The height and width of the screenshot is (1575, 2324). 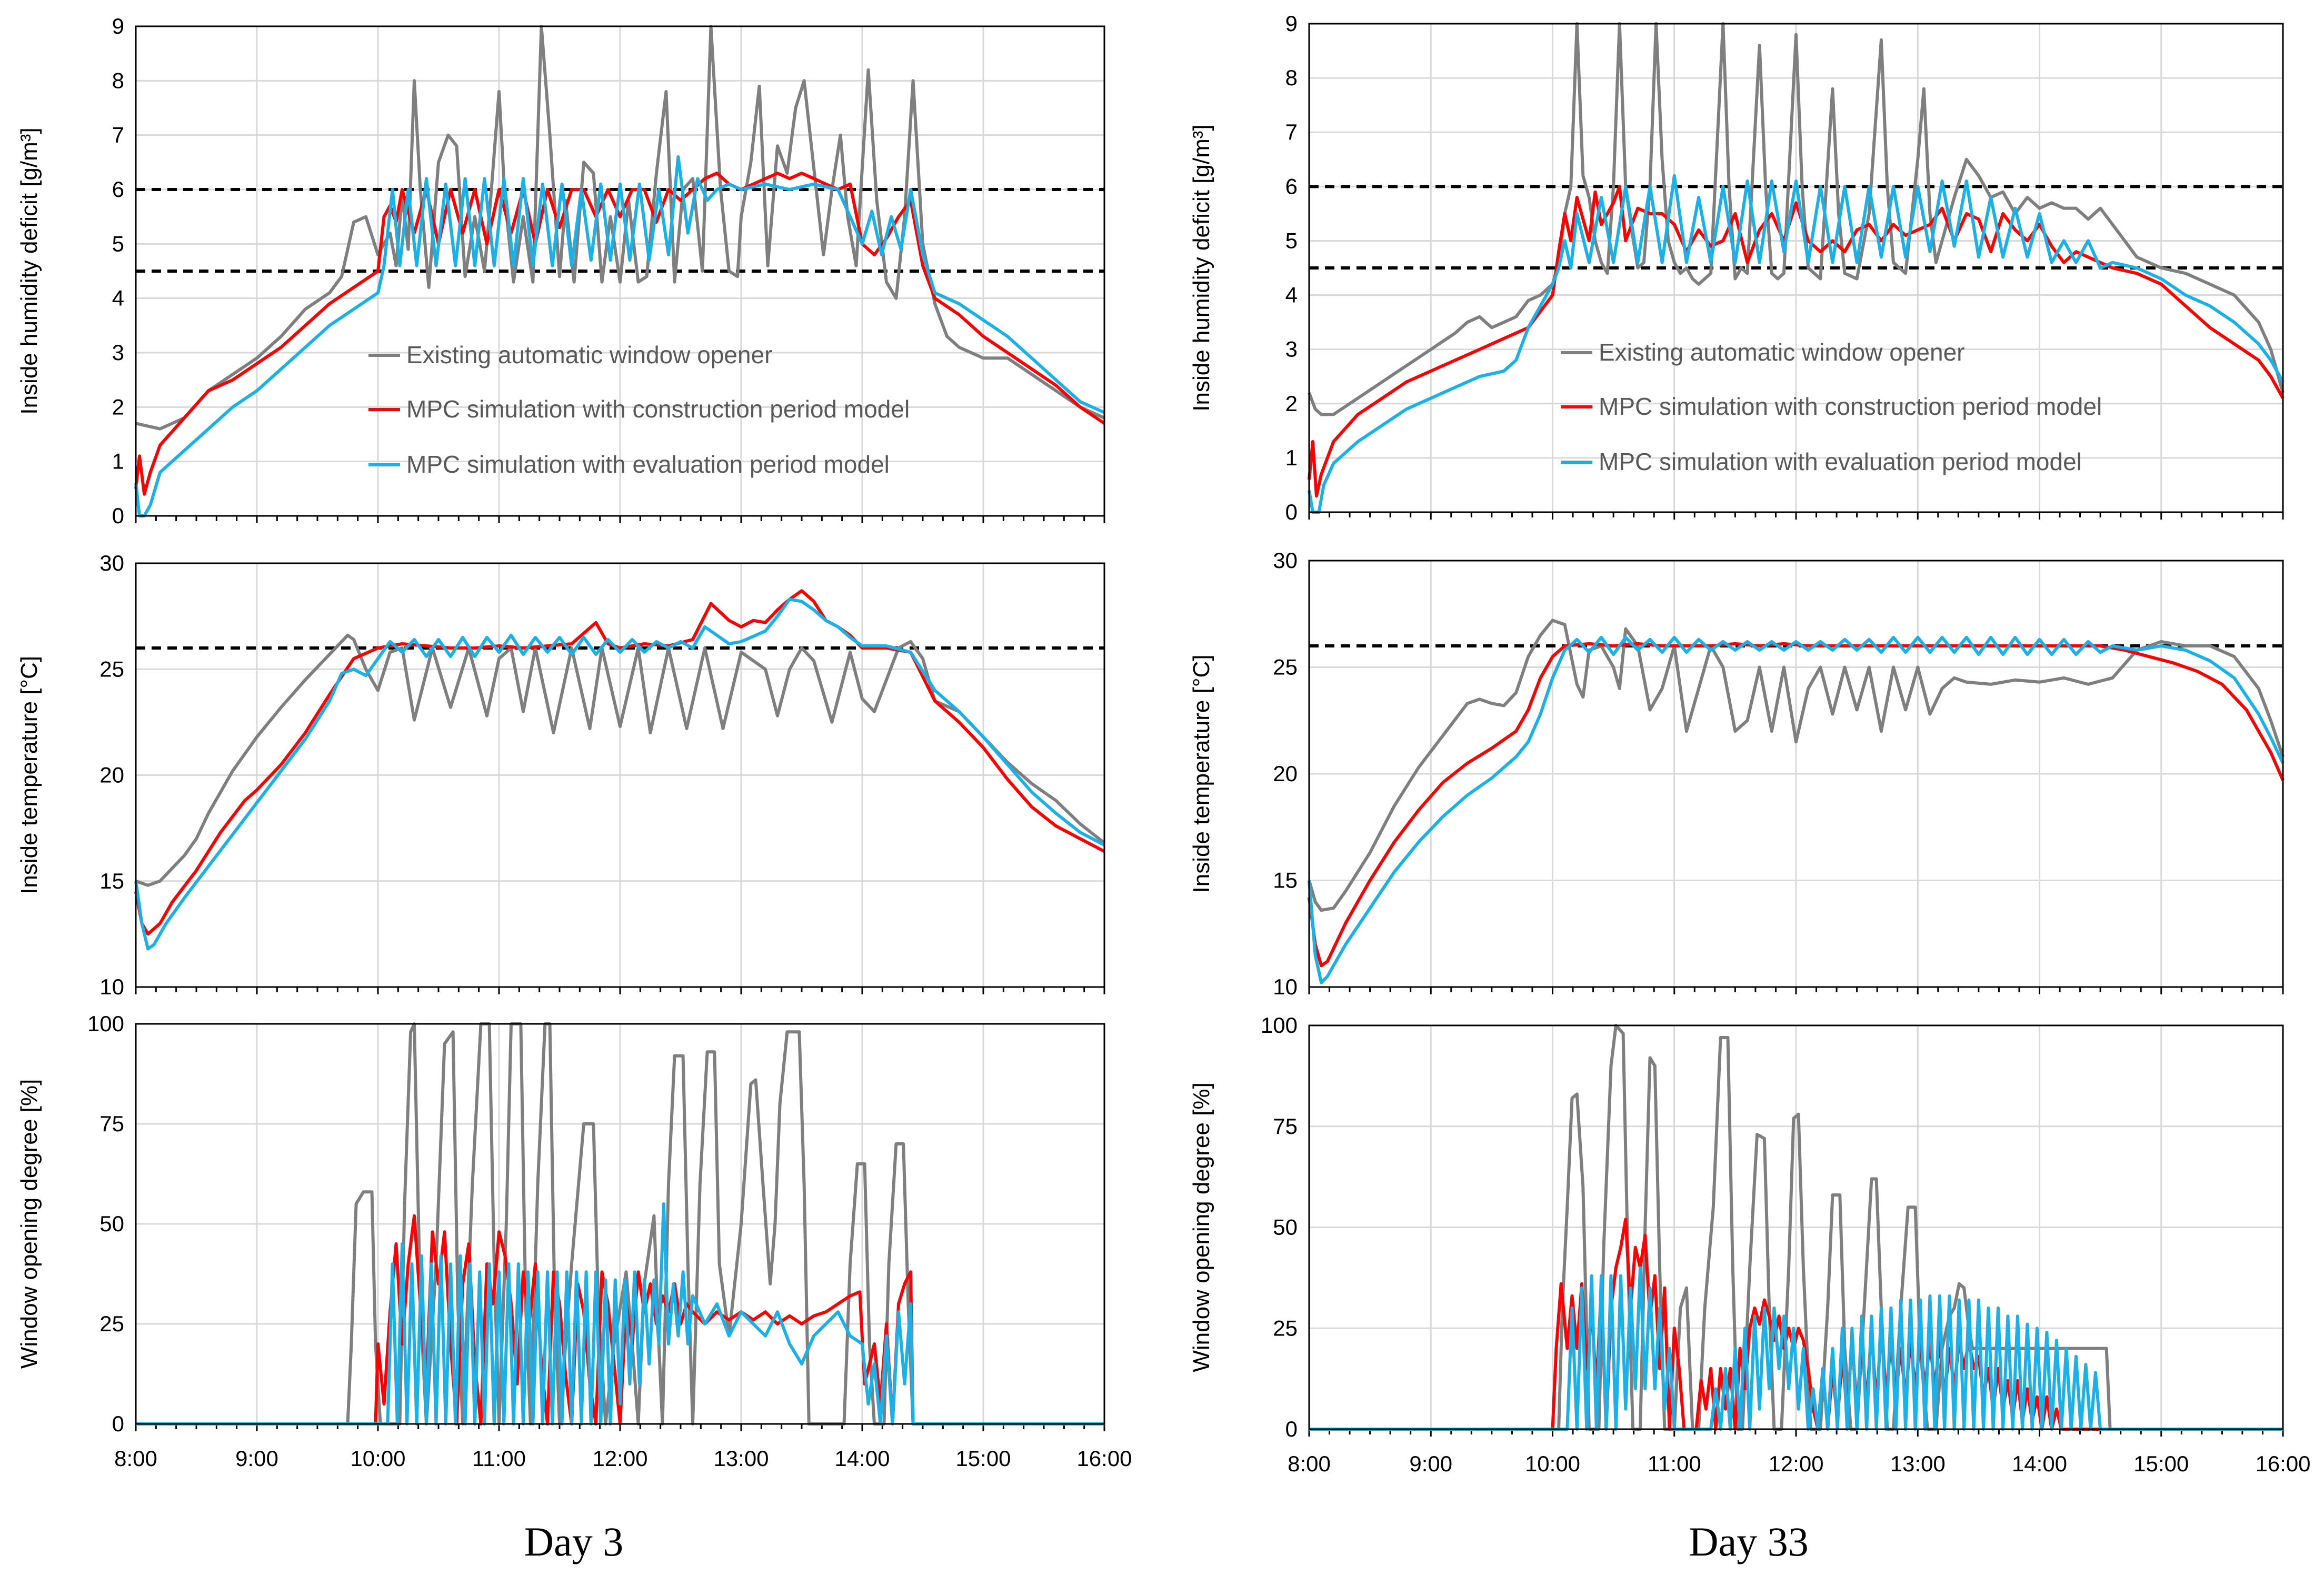 I want to click on y-tick-label: 6, so click(x=118, y=189).